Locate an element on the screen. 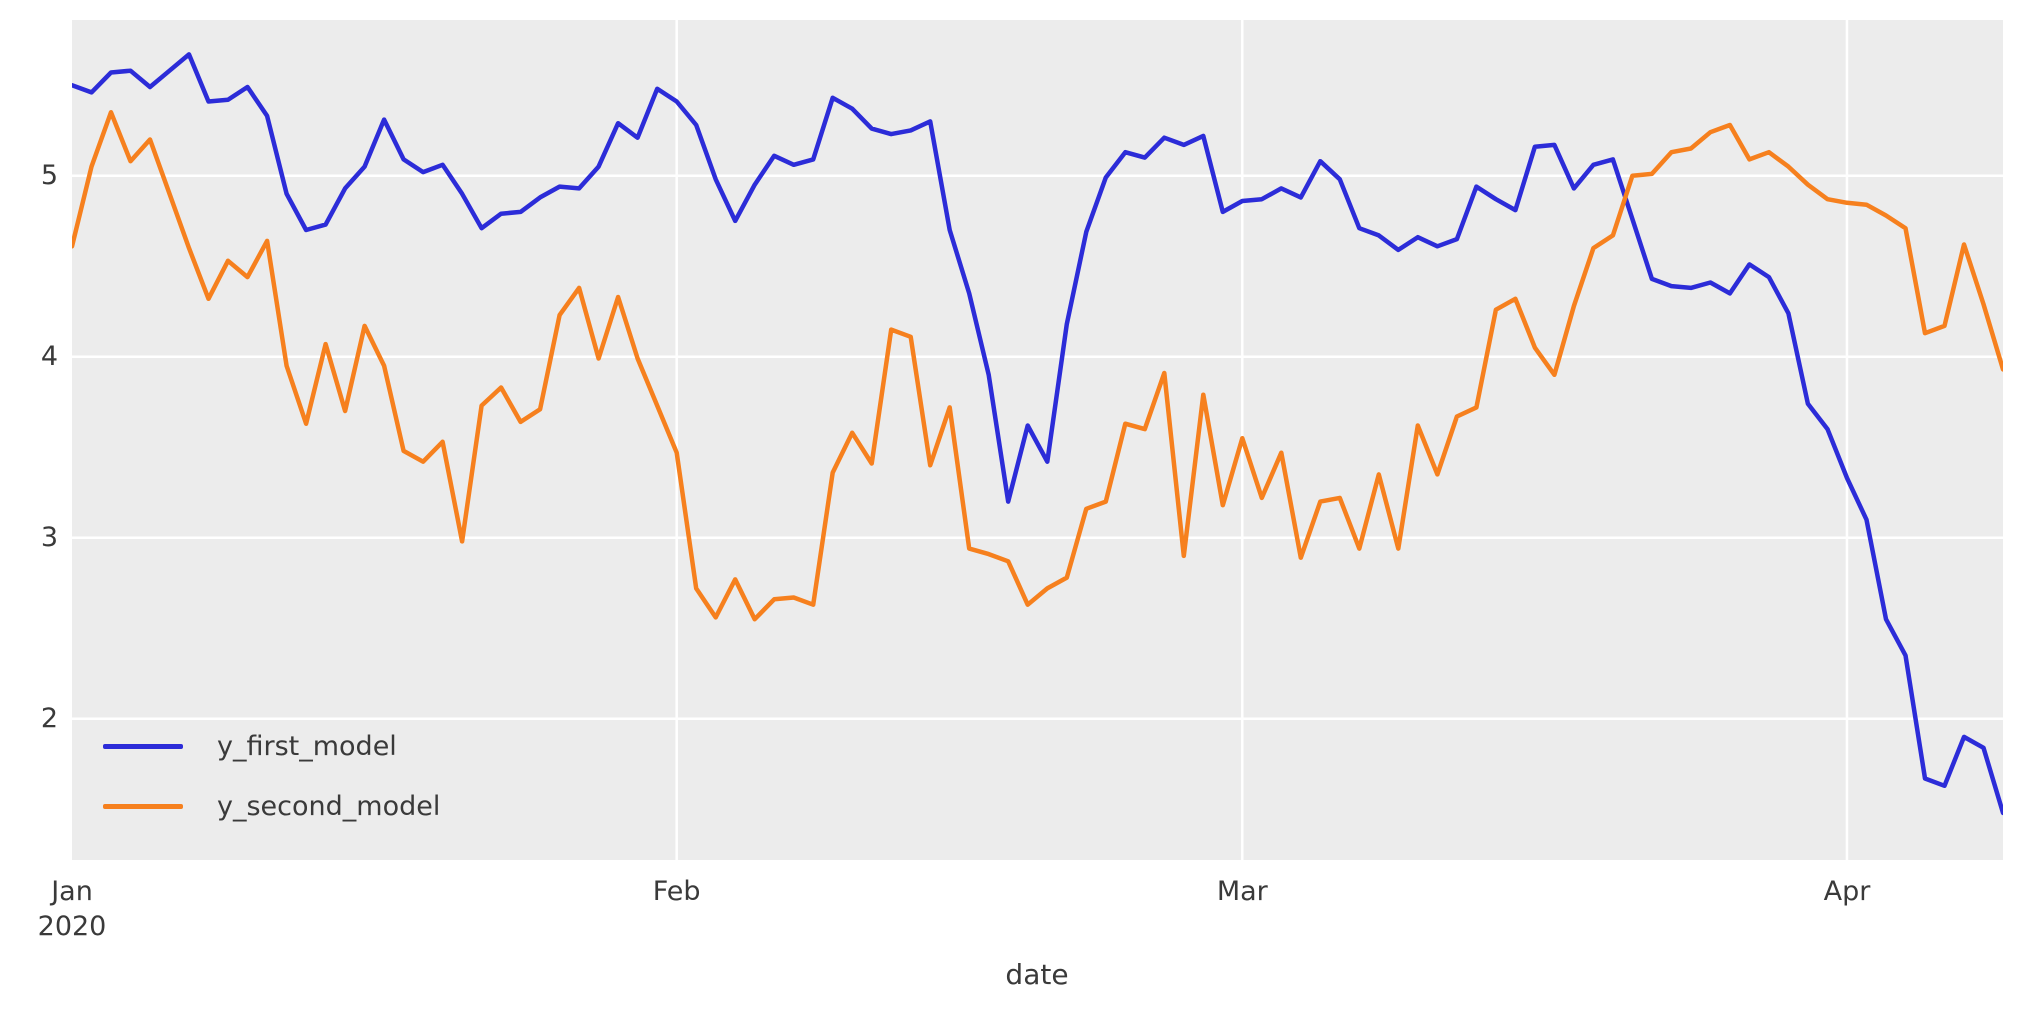 Image resolution: width=2023 pixels, height=1023 pixels. x-tick-label: Apr is located at coordinates (1847, 891).